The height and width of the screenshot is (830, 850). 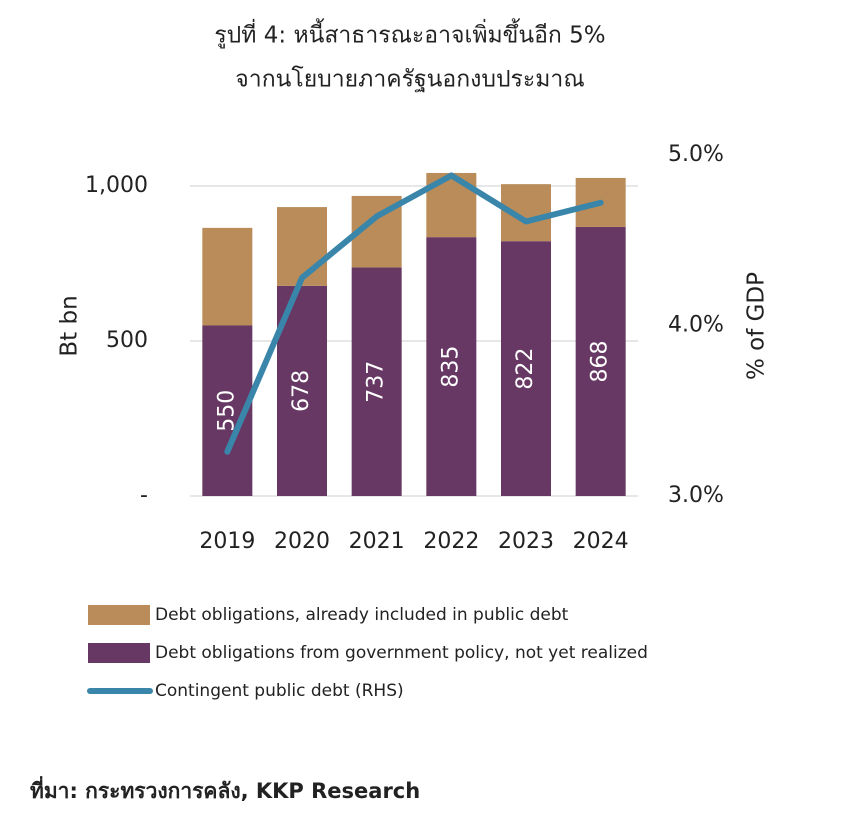 I want to click on source-note: ที่มา: กระทรวงการคลัง, KKP Research, so click(x=225, y=789).